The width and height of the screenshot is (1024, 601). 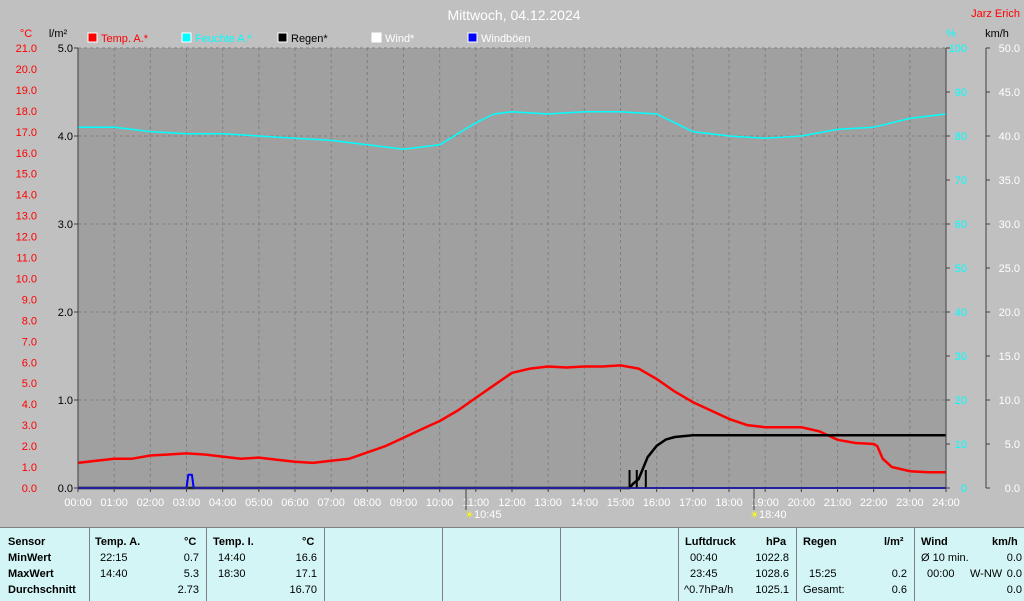 What do you see at coordinates (223, 503) in the screenshot?
I see `x-tick-label: 04:00` at bounding box center [223, 503].